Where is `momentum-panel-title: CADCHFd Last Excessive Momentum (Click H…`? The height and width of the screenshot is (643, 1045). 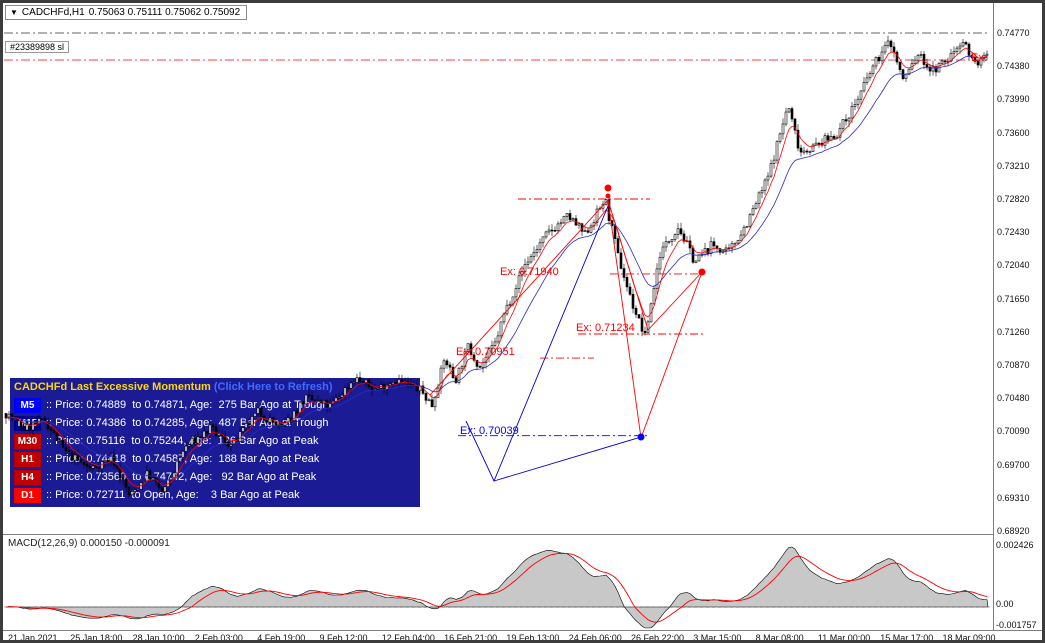
momentum-panel-title: CADCHFd Last Excessive Momentum (Click H… is located at coordinates (215, 387).